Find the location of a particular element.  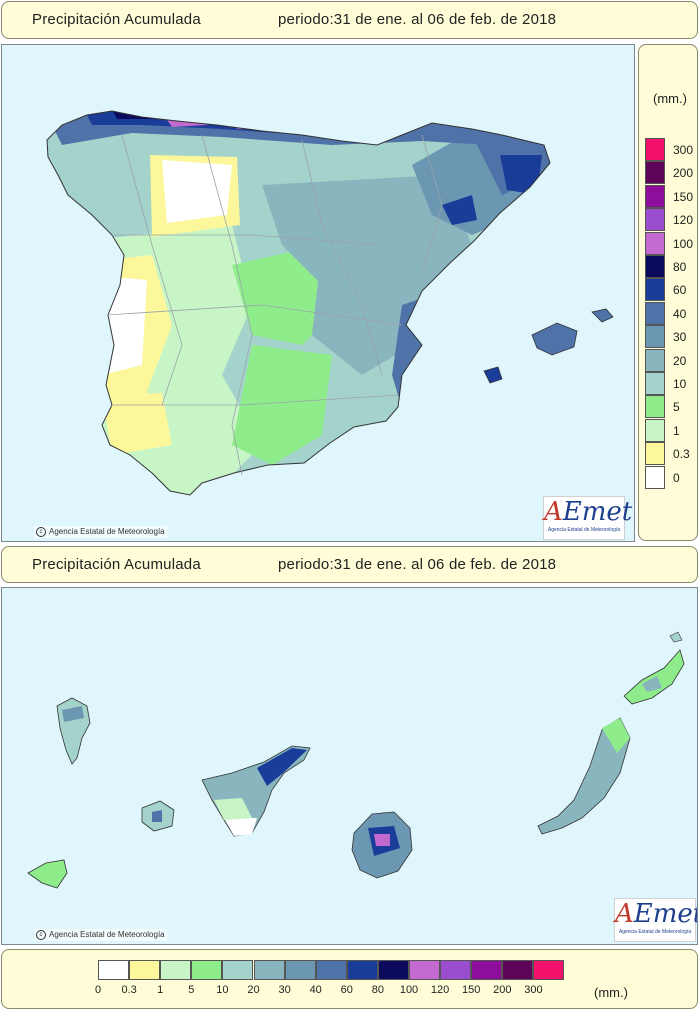

ibiza is located at coordinates (493, 375).